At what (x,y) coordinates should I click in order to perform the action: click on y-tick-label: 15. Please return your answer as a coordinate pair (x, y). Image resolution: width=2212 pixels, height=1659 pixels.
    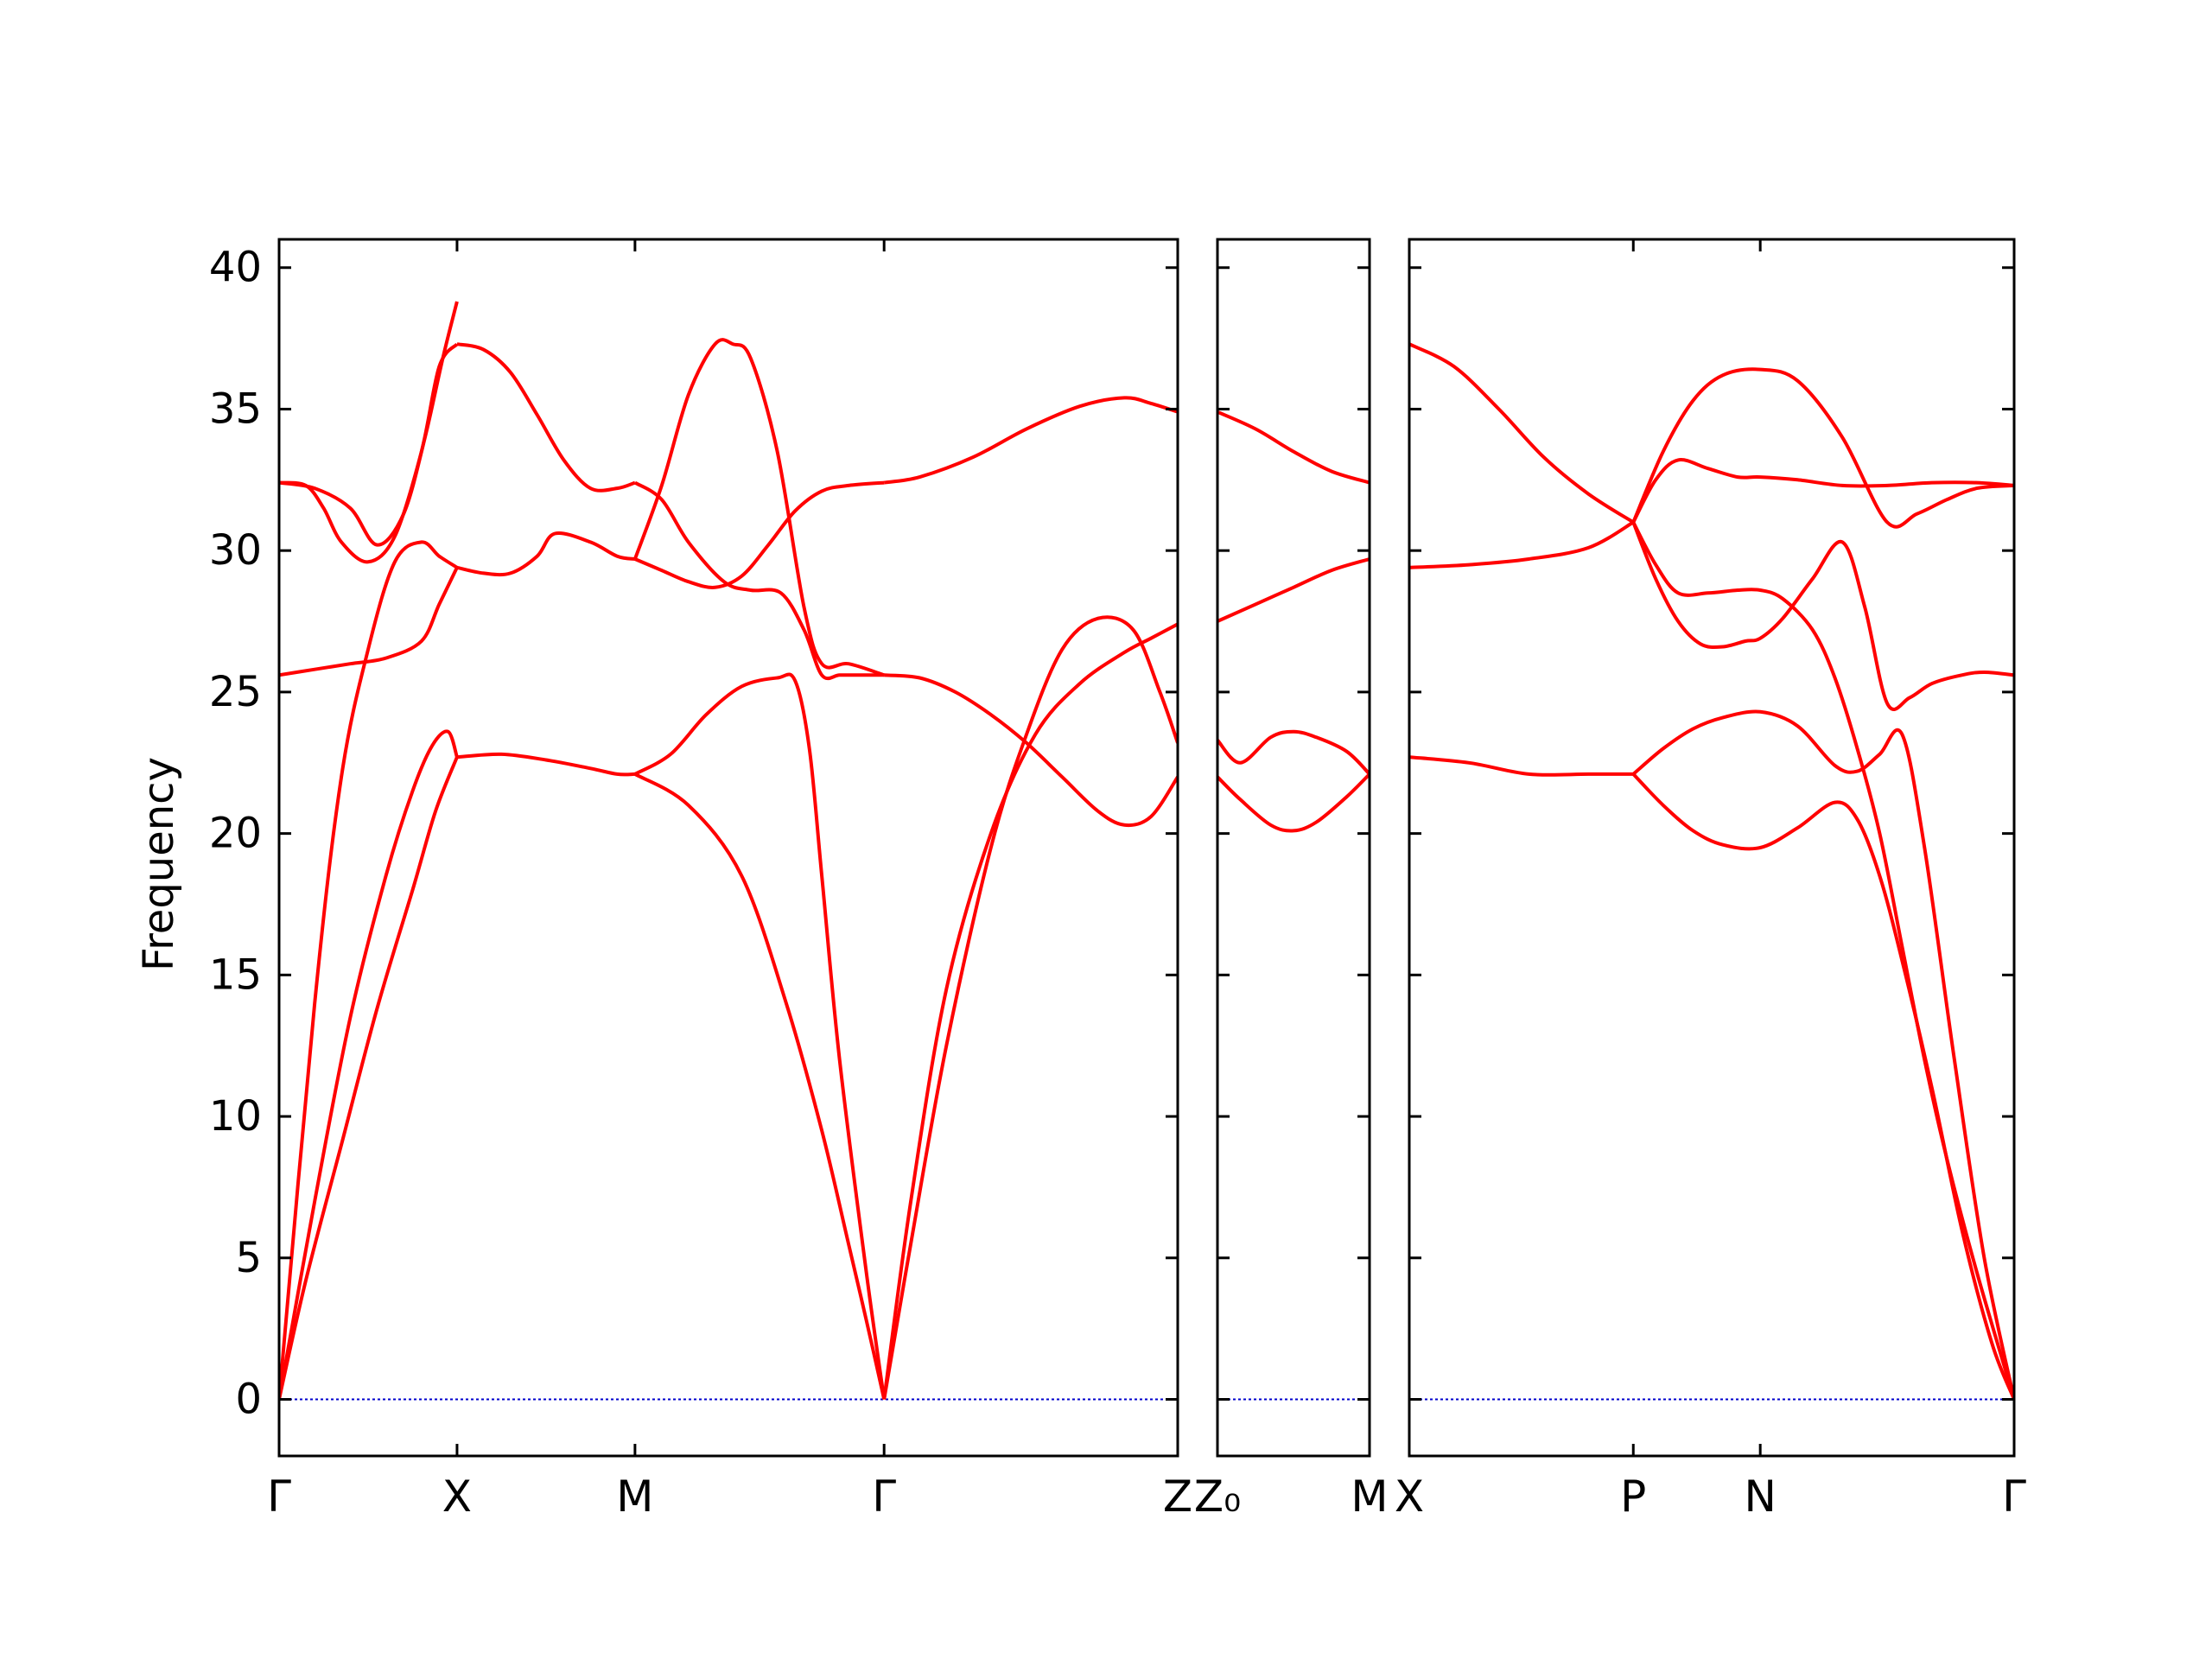
    Looking at the image, I should click on (235, 974).